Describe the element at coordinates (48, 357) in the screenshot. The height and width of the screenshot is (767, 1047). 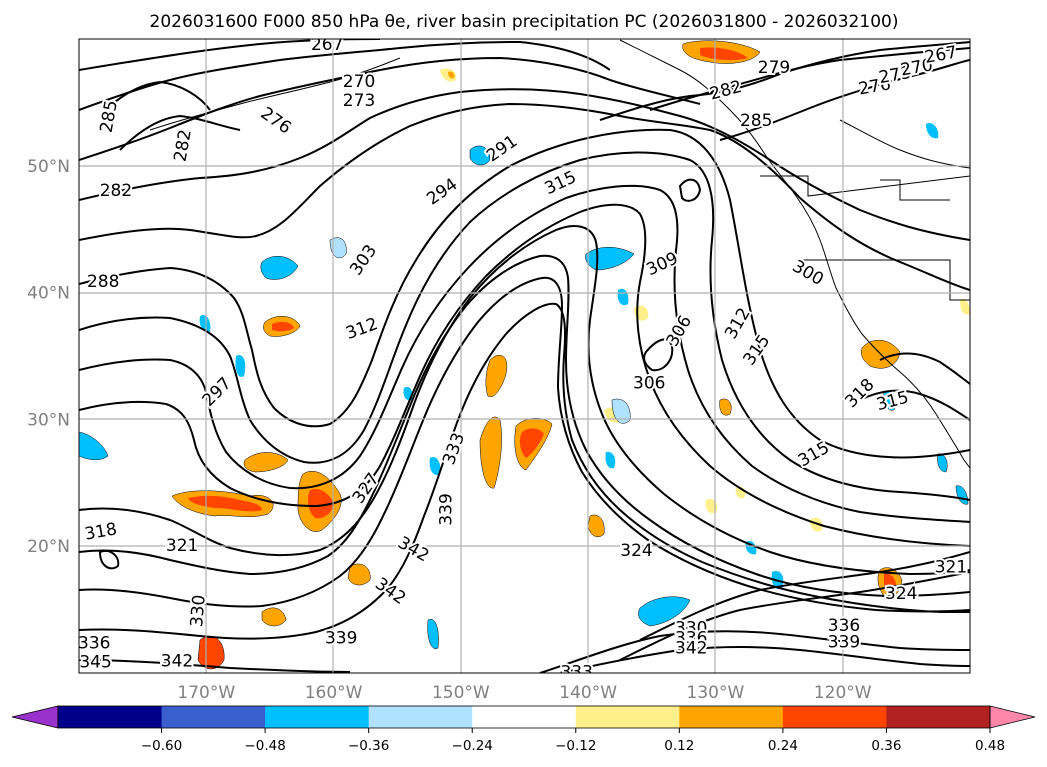
I see `latitude-labels: 50°N 40°N 30°N 20°N` at that location.